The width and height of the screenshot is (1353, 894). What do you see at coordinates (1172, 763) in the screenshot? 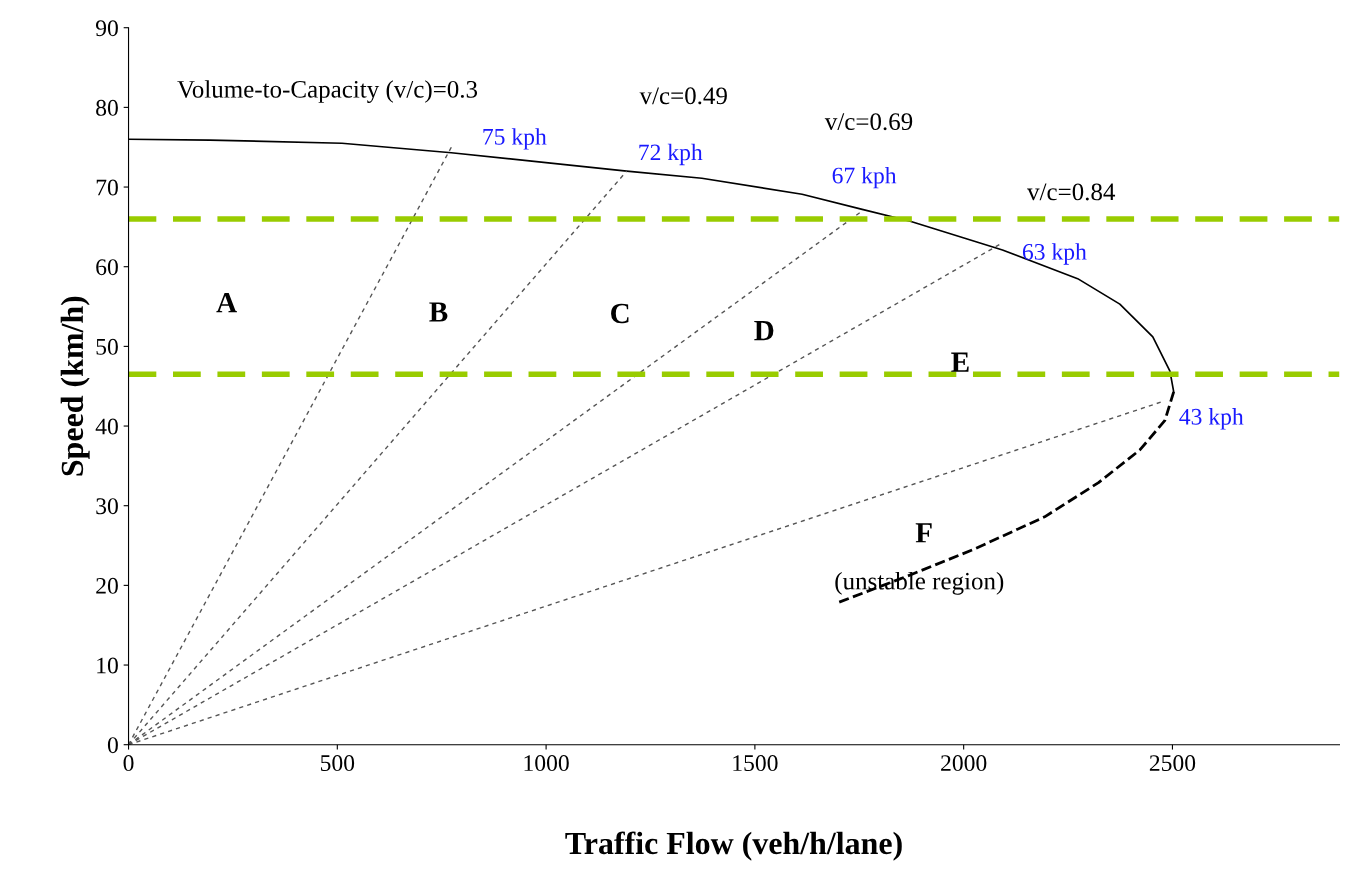
I see `x-tick-label: 2500` at bounding box center [1172, 763].